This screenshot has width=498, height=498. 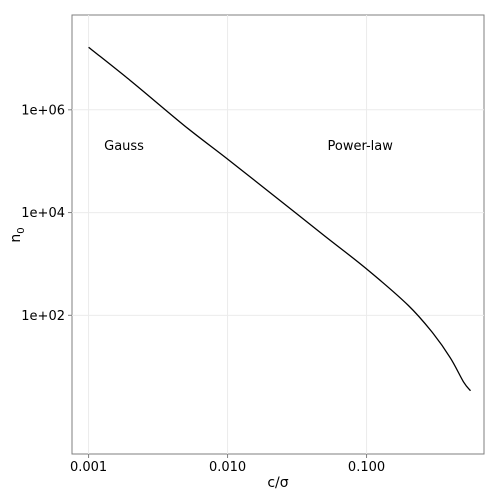 I want to click on y-tick-label: 1e+04, so click(x=43, y=213).